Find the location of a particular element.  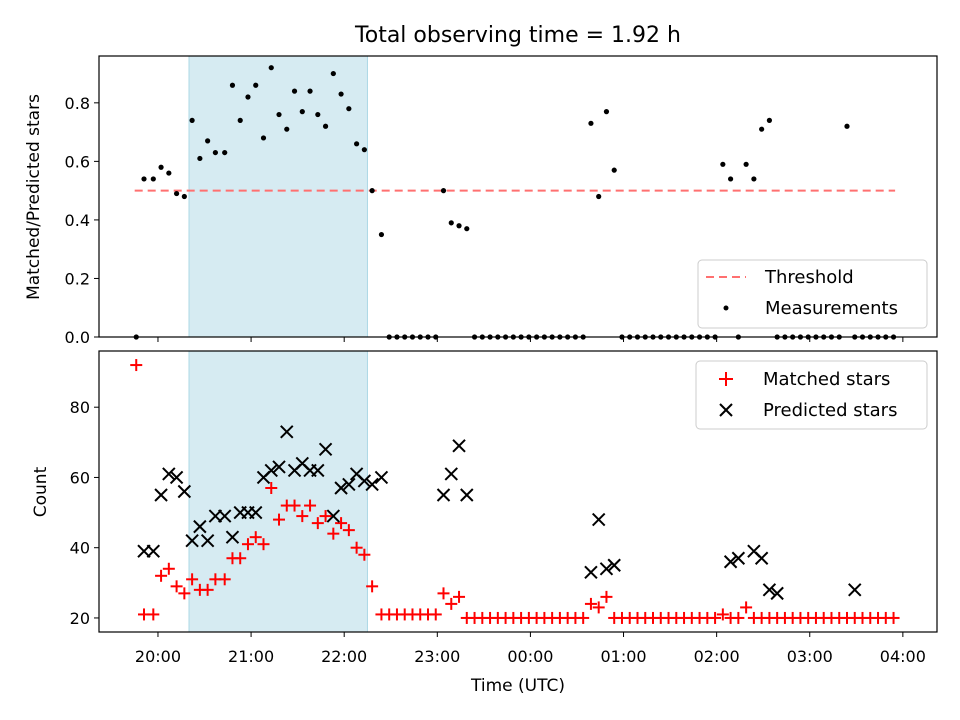

x-axis-label: Time (UTC) is located at coordinates (517, 686).